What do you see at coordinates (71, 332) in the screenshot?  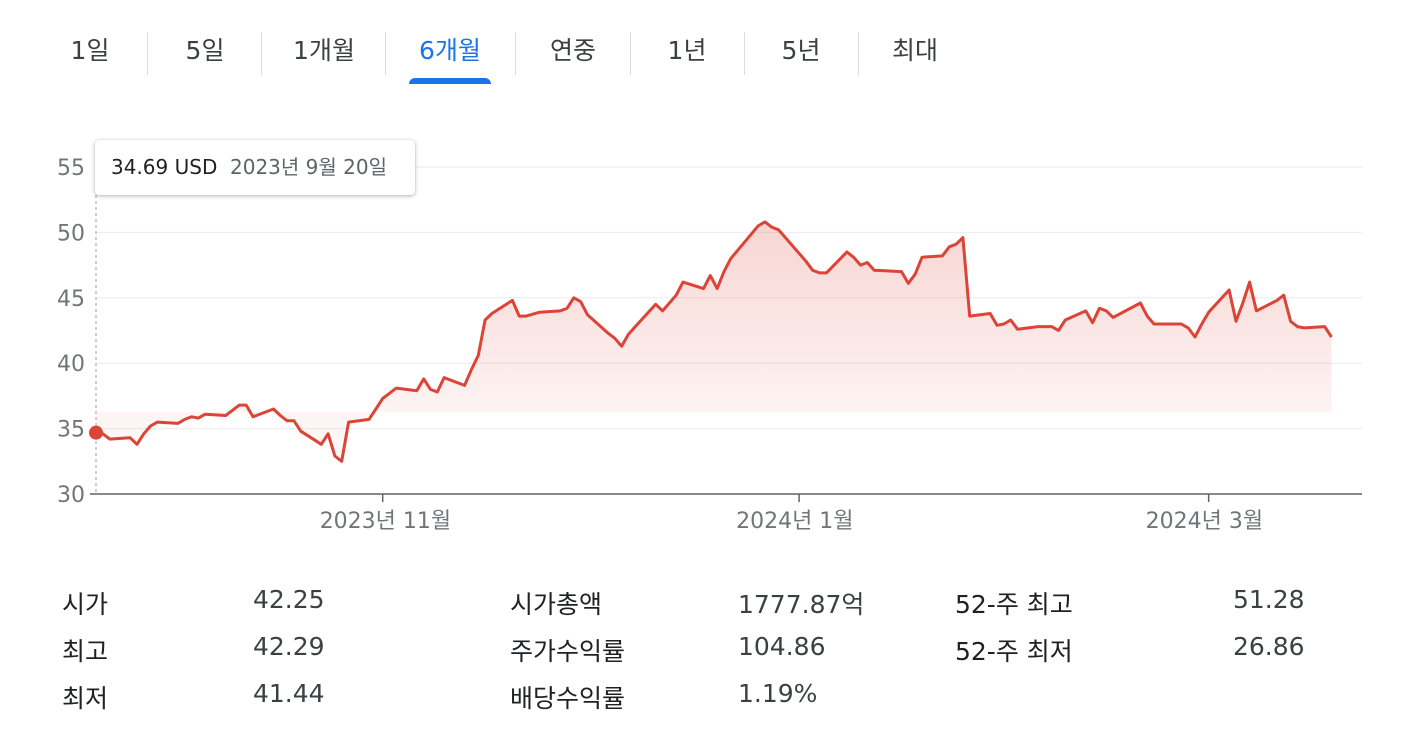 I see `y-axis: 30 35 40 45 50 55` at bounding box center [71, 332].